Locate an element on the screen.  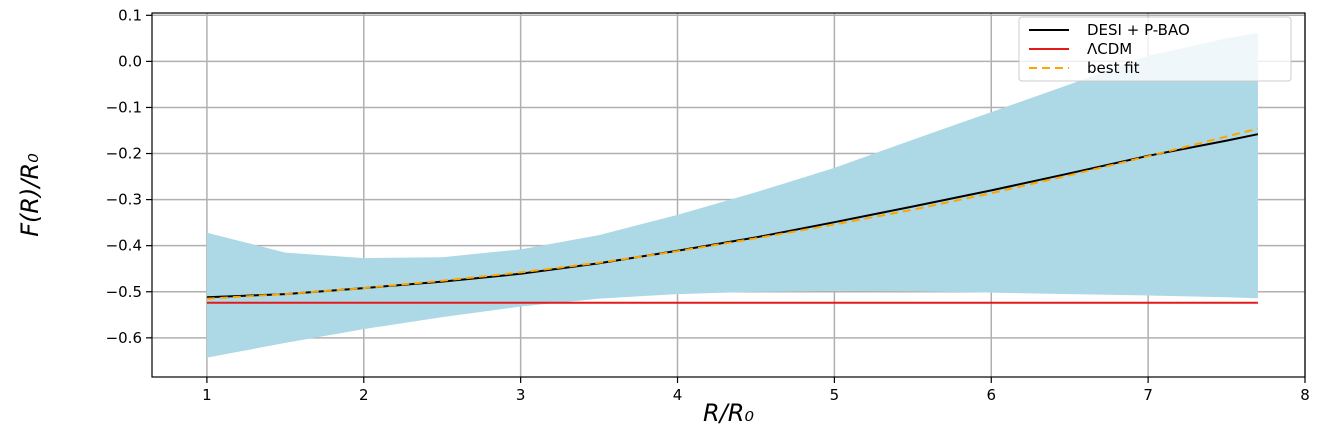
legend-label-2: best fit is located at coordinates (1113, 68).